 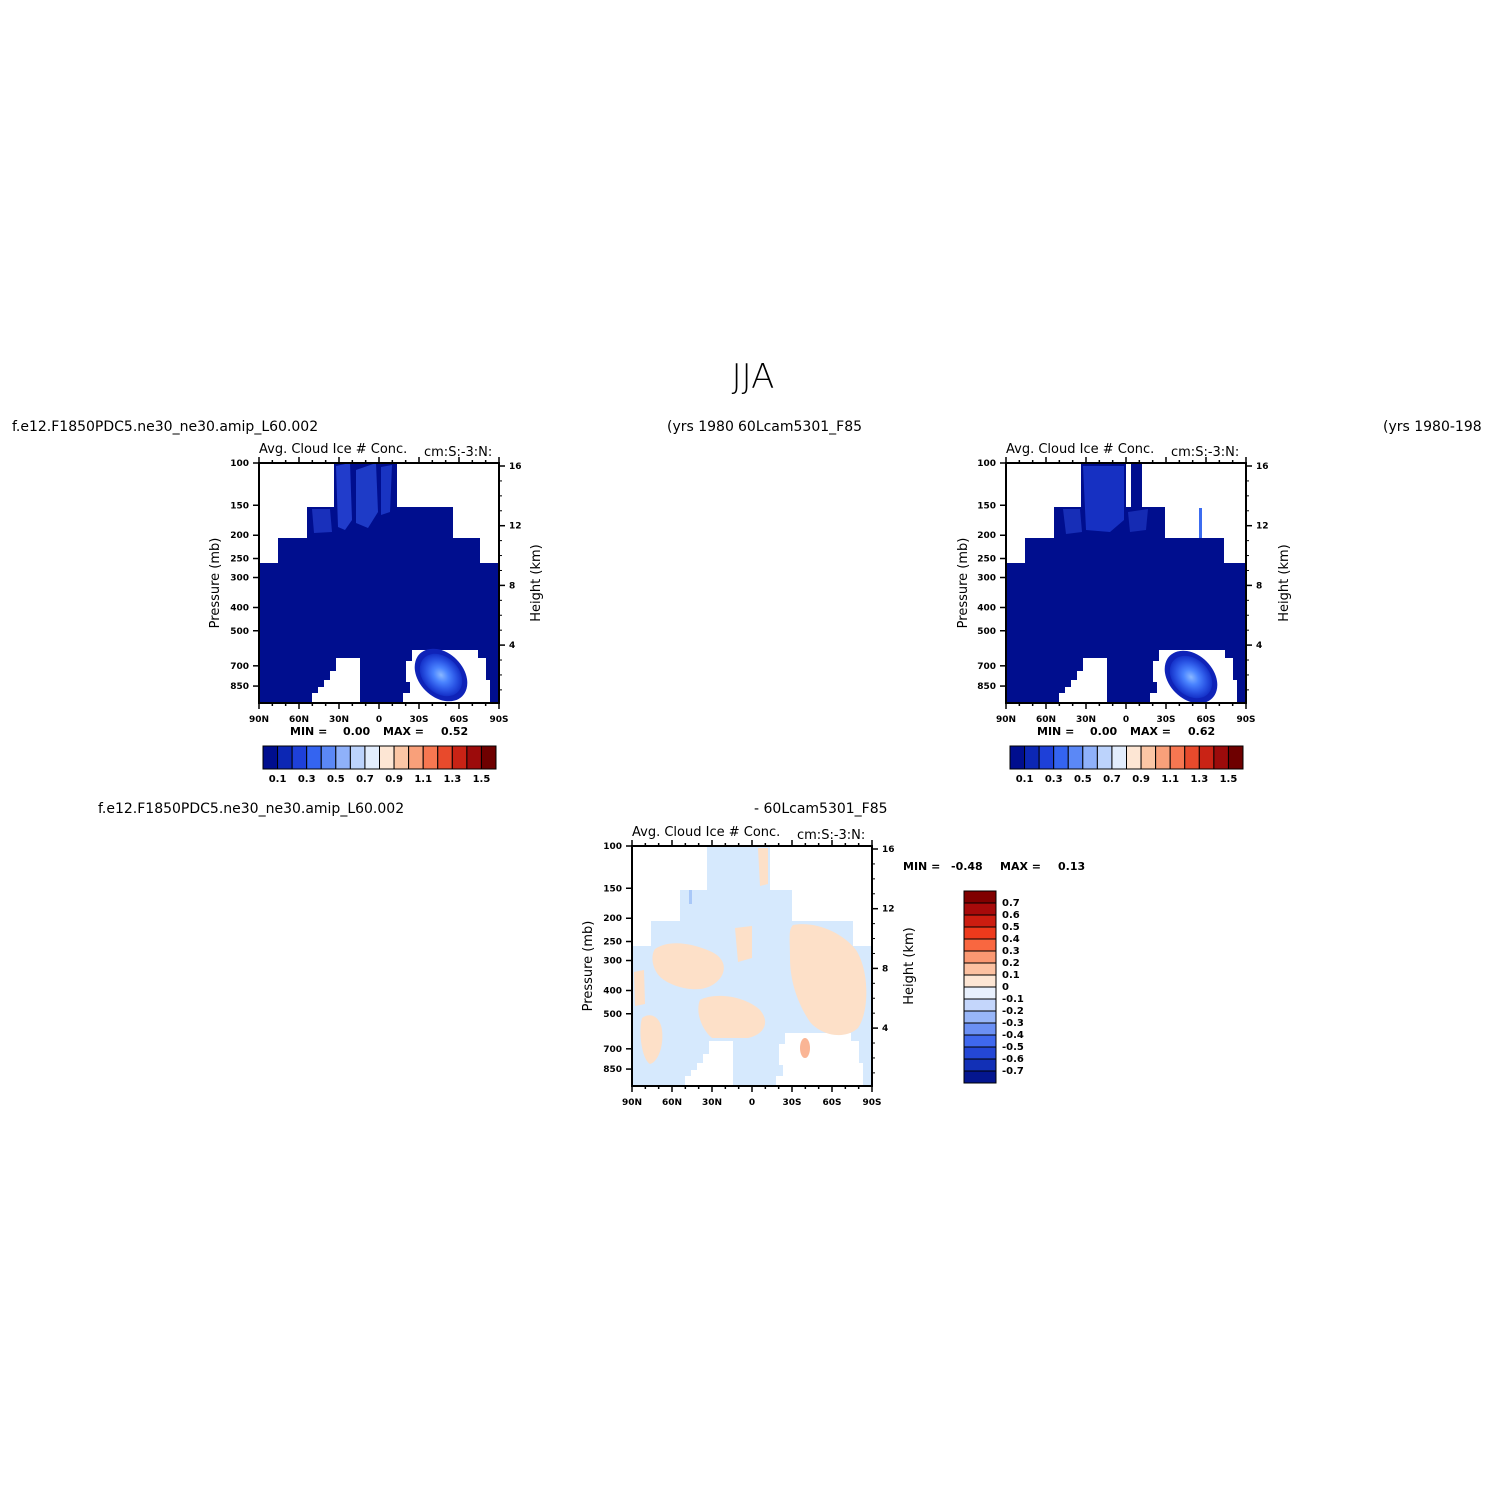 What do you see at coordinates (239, 667) in the screenshot?
I see `panel-a-ytick-label: 700` at bounding box center [239, 667].